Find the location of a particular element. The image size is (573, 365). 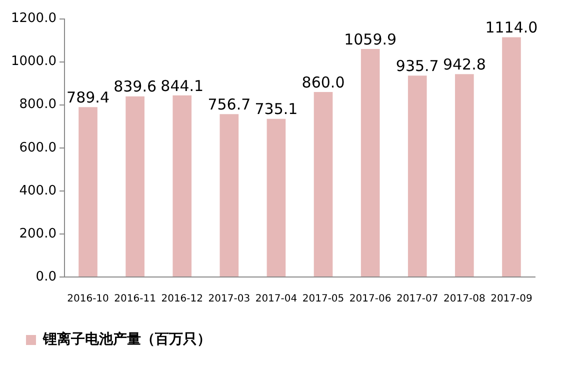

data-label: 735.1 is located at coordinates (276, 109).